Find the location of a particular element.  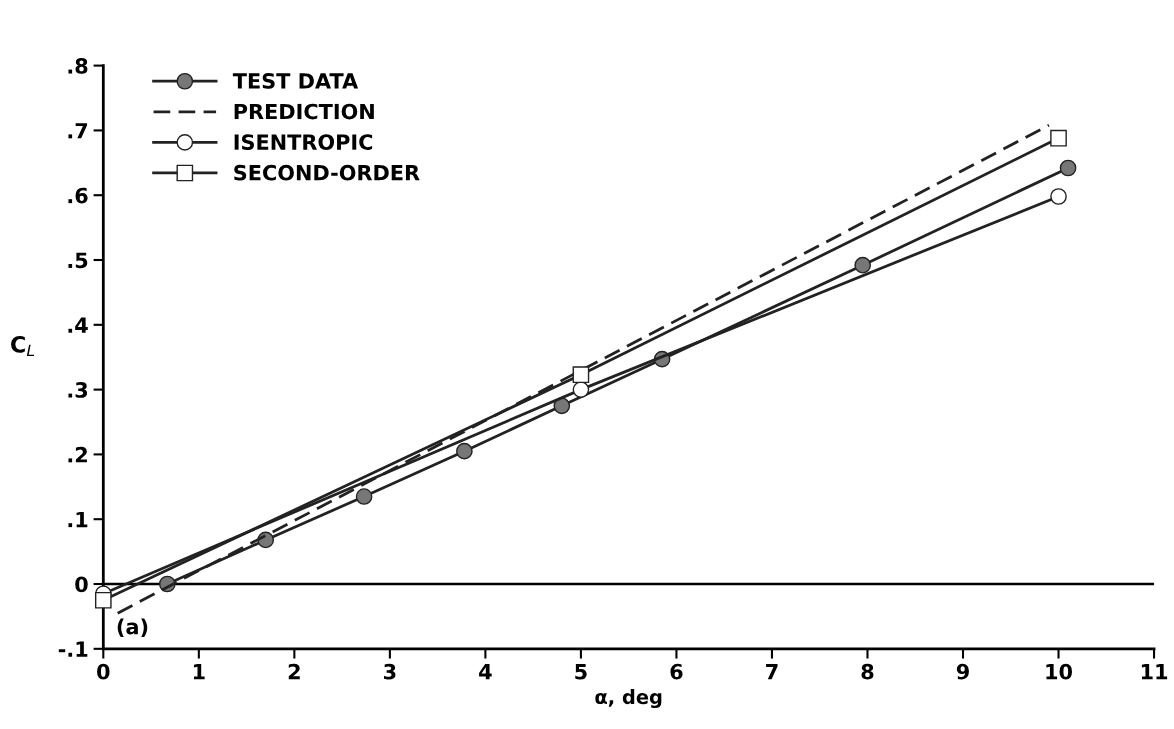

y-tick-label: 0 is located at coordinates (81, 584).